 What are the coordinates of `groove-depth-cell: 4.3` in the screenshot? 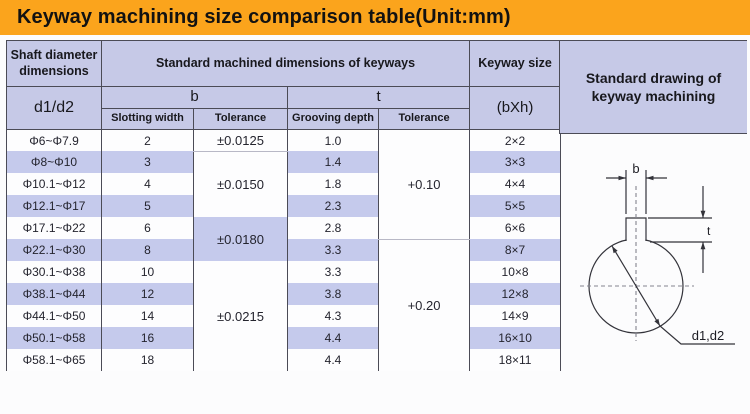 It's located at (333, 316).